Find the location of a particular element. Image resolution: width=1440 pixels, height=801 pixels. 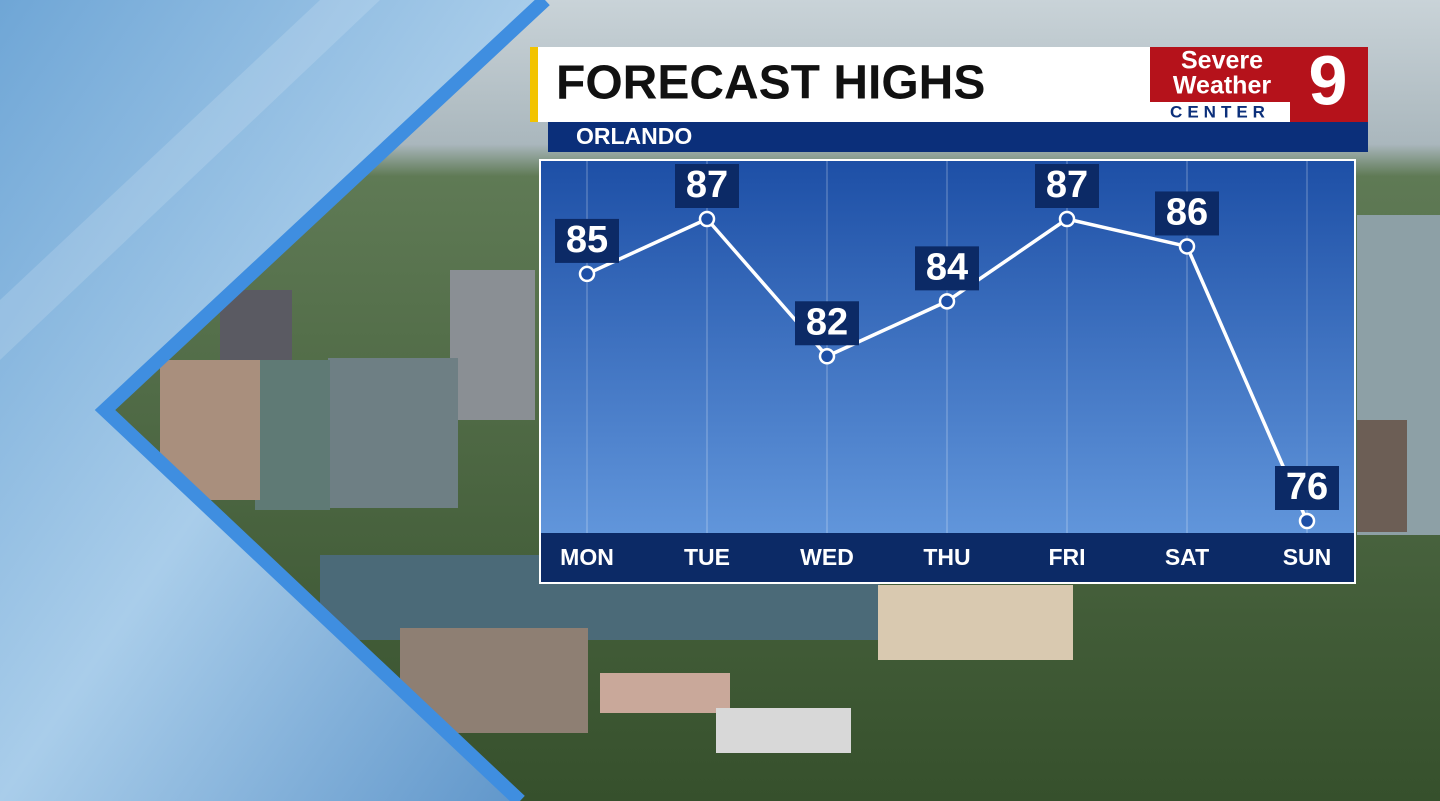

panel-stripe is located at coordinates (190, 180).